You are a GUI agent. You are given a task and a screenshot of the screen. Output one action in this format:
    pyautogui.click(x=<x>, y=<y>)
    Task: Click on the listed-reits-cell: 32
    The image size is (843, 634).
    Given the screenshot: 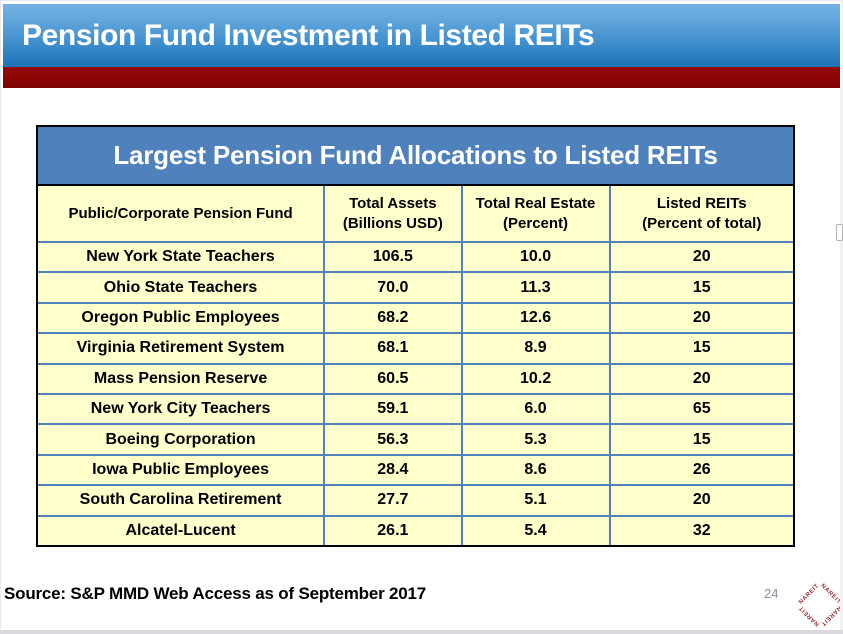 What is the action you would take?
    pyautogui.click(x=700, y=529)
    